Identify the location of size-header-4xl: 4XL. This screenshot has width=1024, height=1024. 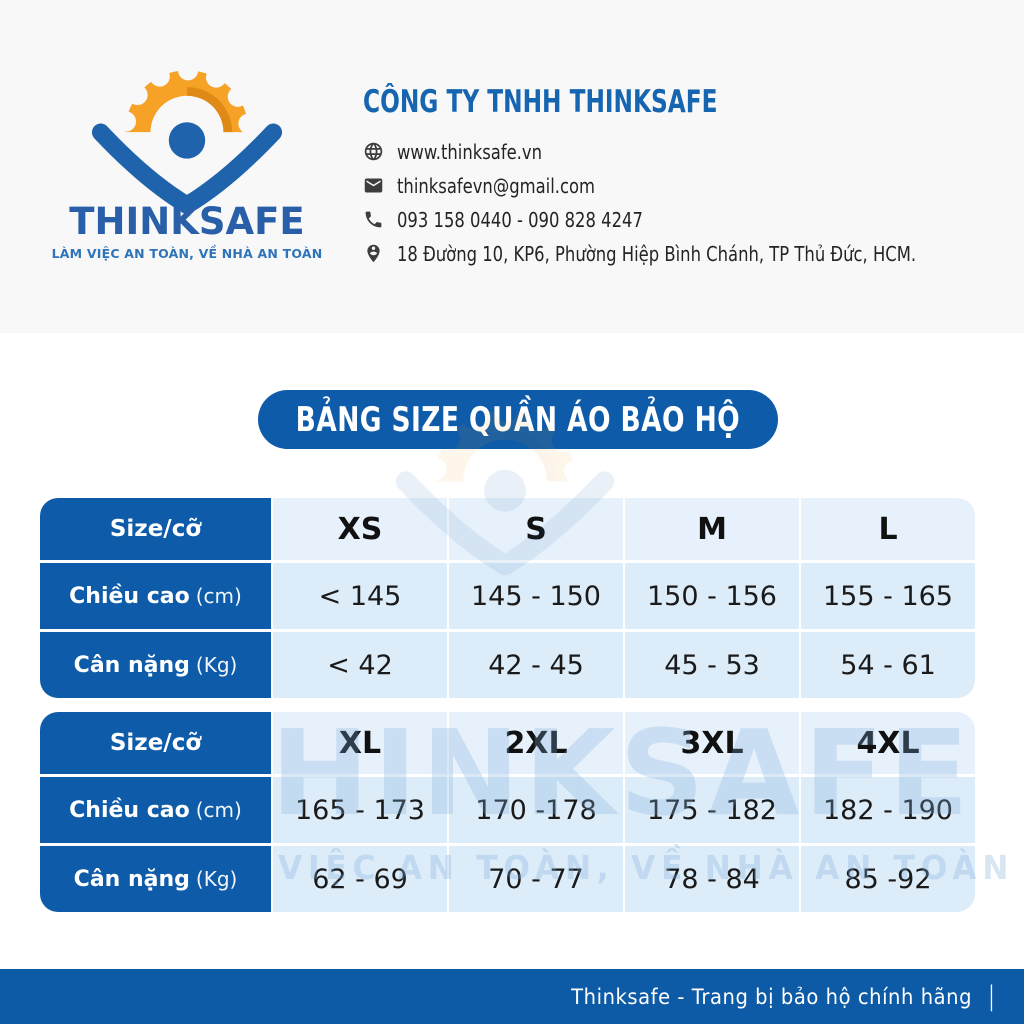
(888, 743).